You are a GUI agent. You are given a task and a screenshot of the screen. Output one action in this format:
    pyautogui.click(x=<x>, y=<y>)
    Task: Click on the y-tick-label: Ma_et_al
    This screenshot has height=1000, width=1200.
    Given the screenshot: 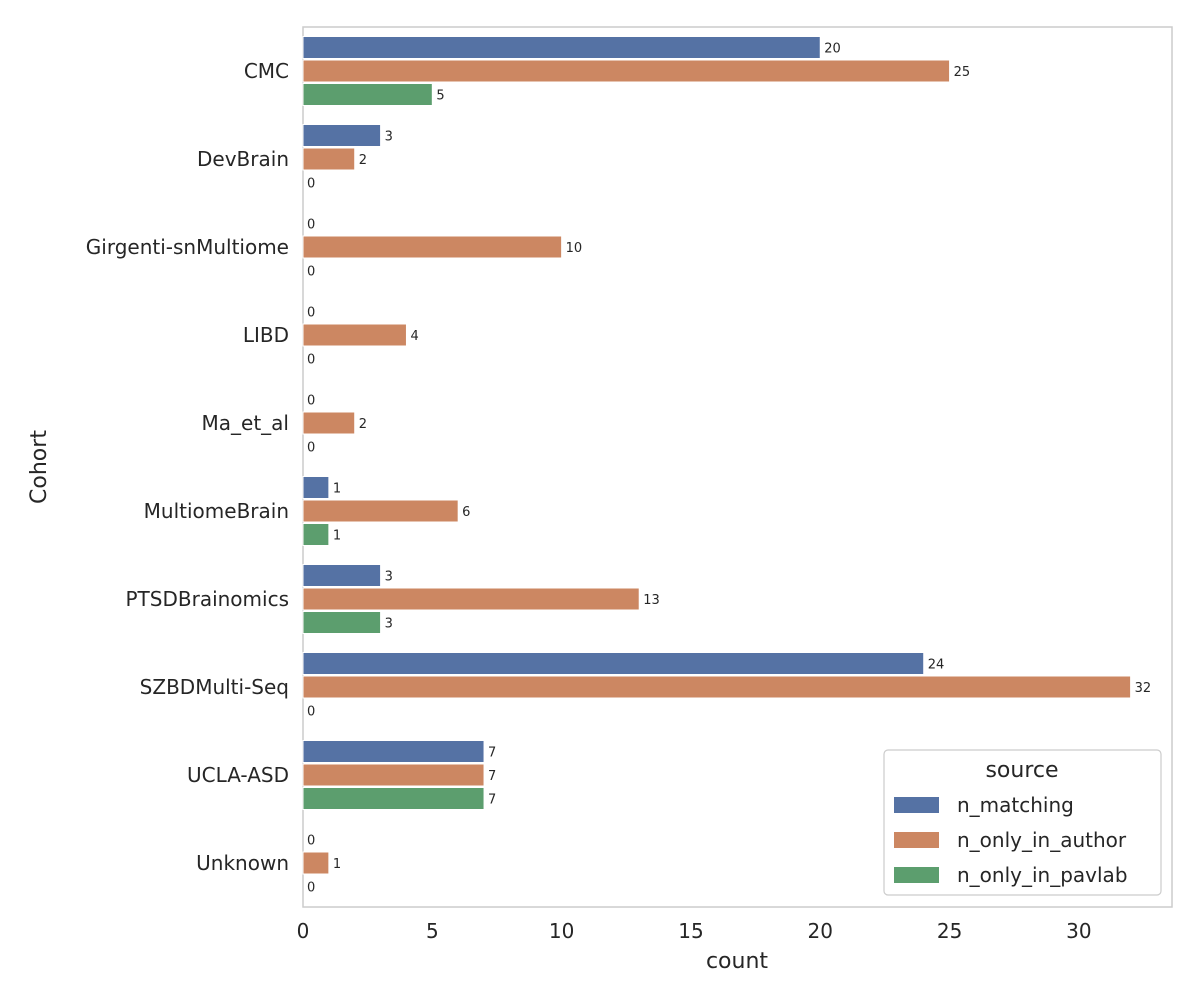 What is the action you would take?
    pyautogui.click(x=245, y=423)
    